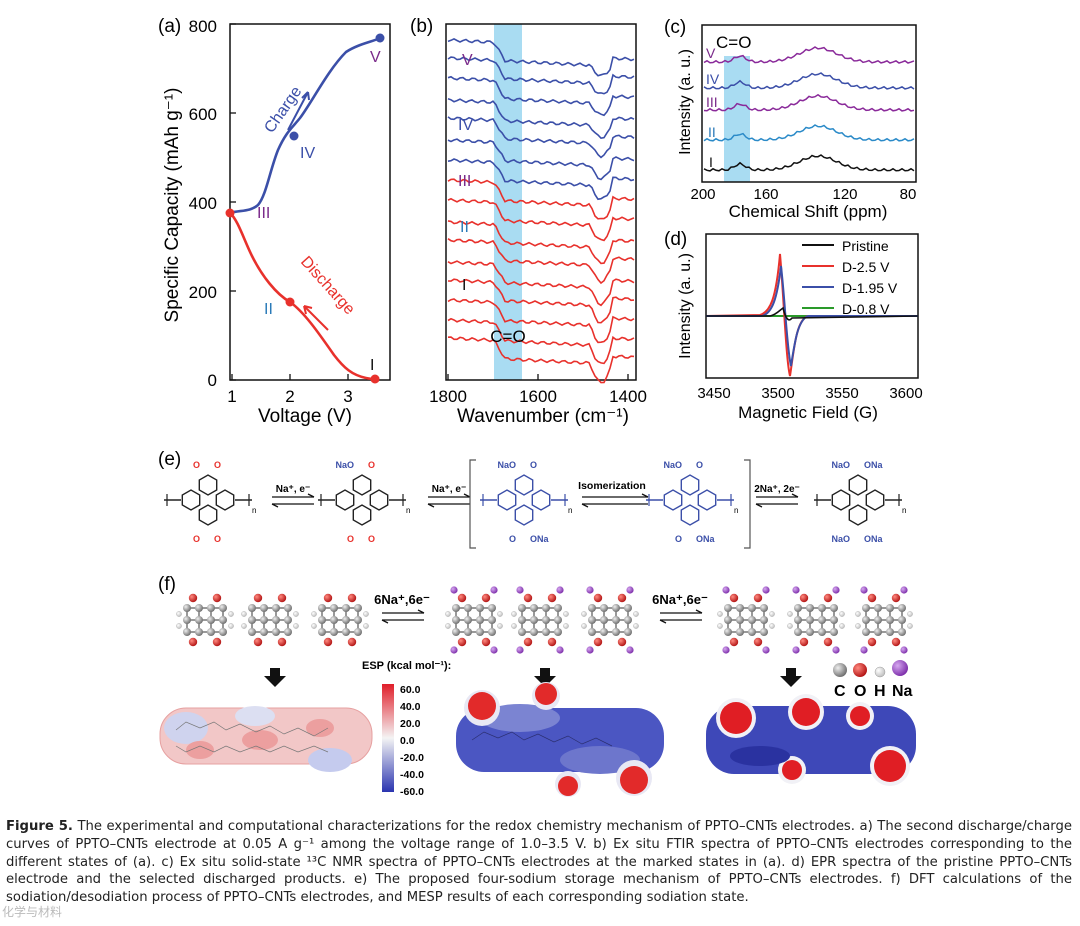 This screenshot has width=1080, height=926. What do you see at coordinates (873, 680) in the screenshot?
I see `atom-legend: C O H Na` at bounding box center [873, 680].